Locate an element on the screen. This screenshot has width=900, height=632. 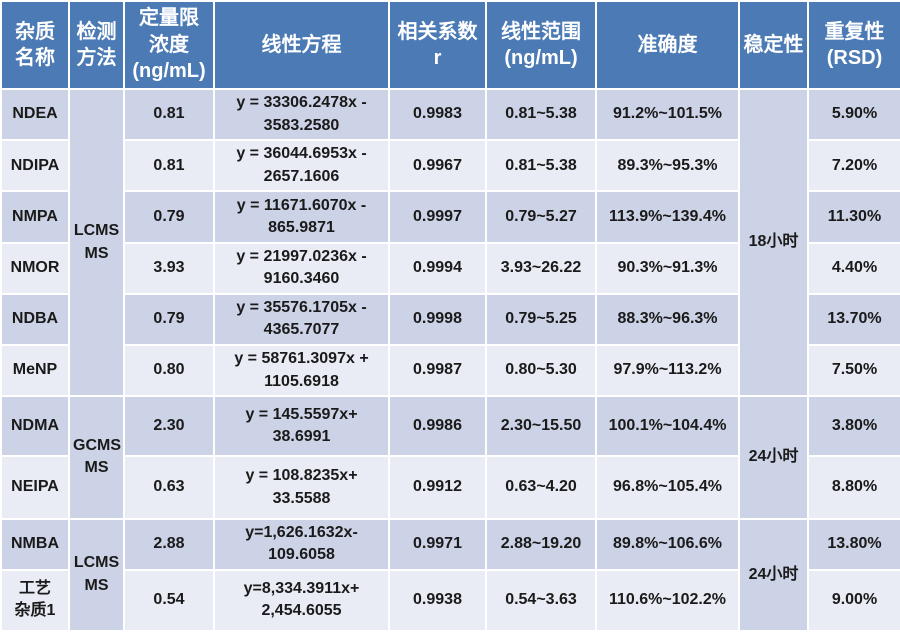
header-accuracy: 准确度 is located at coordinates (667, 45).